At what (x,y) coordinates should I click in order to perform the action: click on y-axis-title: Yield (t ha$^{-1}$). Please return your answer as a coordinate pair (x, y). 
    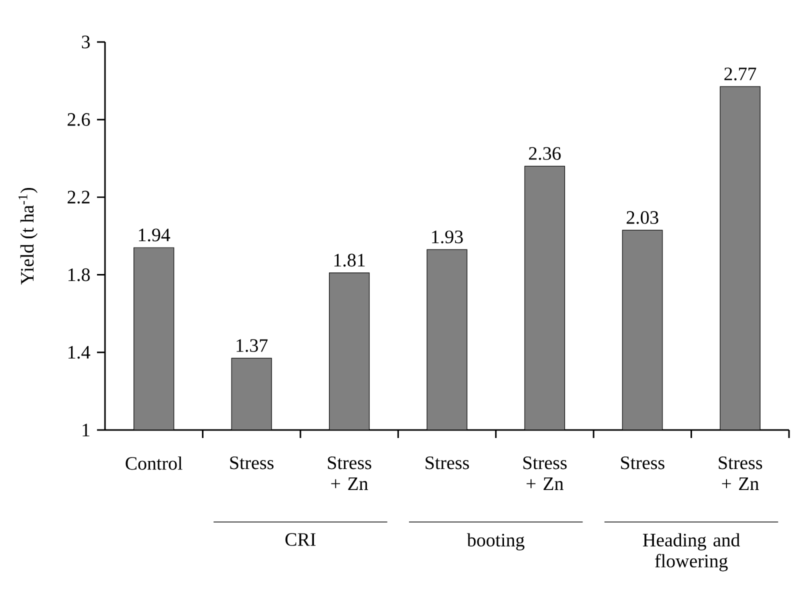
    Looking at the image, I should click on (28, 236).